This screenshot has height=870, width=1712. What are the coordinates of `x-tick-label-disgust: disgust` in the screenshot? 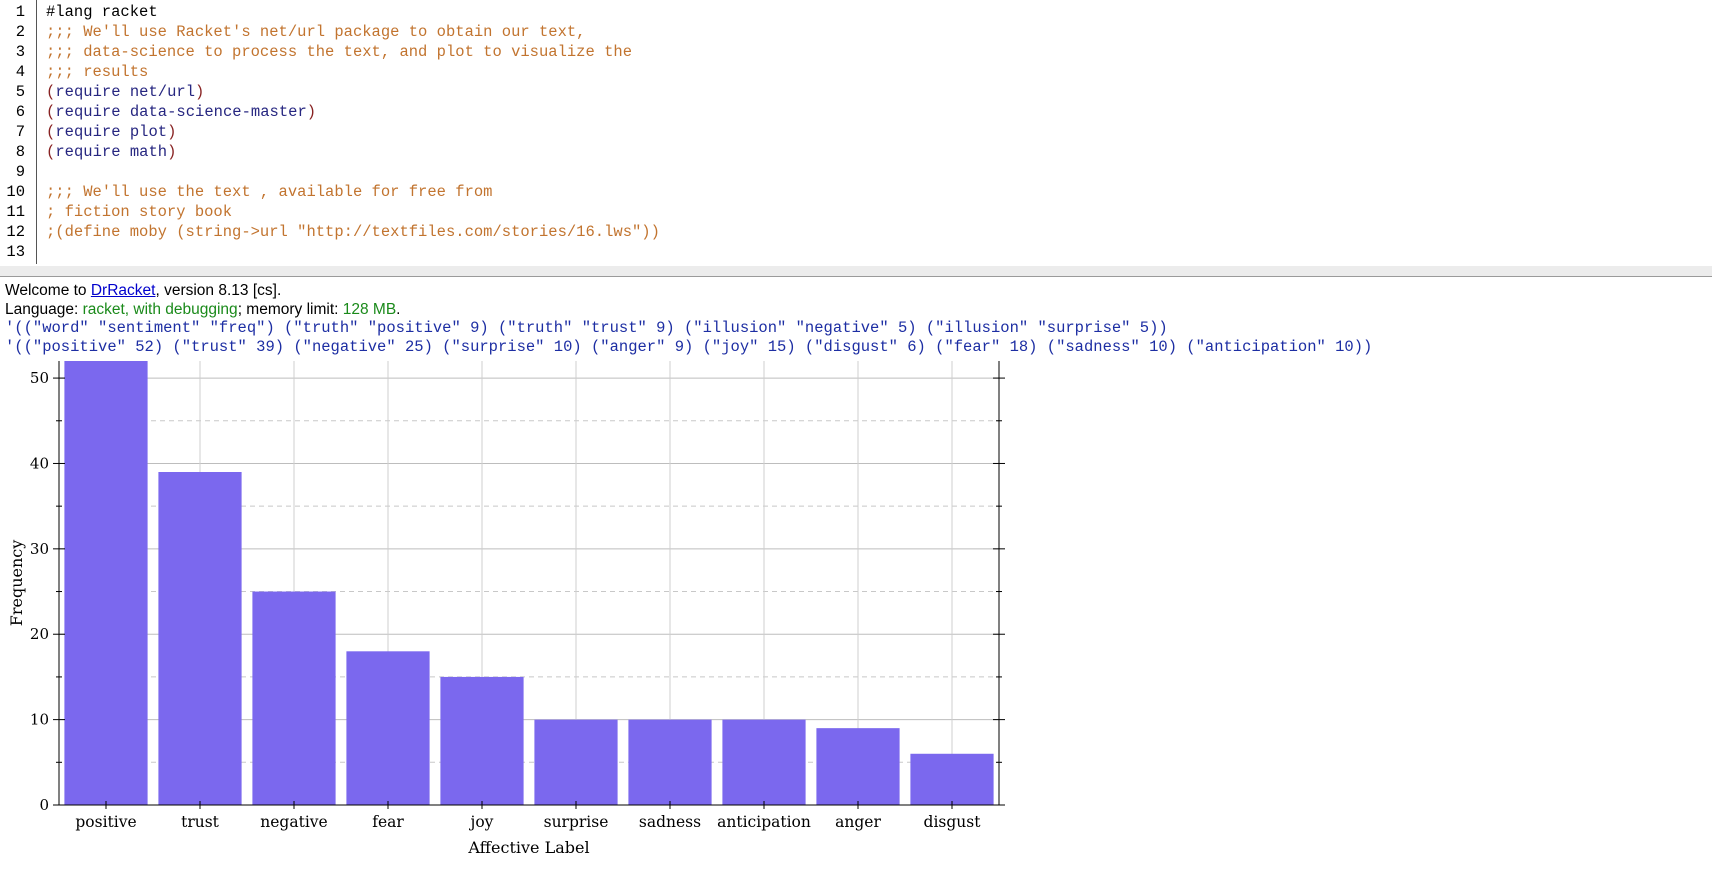 It's located at (953, 822).